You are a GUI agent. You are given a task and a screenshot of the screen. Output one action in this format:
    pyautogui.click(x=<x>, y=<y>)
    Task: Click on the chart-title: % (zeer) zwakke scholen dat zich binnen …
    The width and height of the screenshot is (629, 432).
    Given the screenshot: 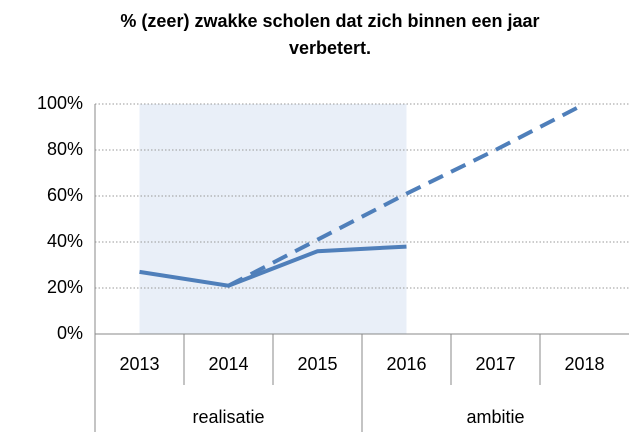 What is the action you would take?
    pyautogui.click(x=330, y=34)
    